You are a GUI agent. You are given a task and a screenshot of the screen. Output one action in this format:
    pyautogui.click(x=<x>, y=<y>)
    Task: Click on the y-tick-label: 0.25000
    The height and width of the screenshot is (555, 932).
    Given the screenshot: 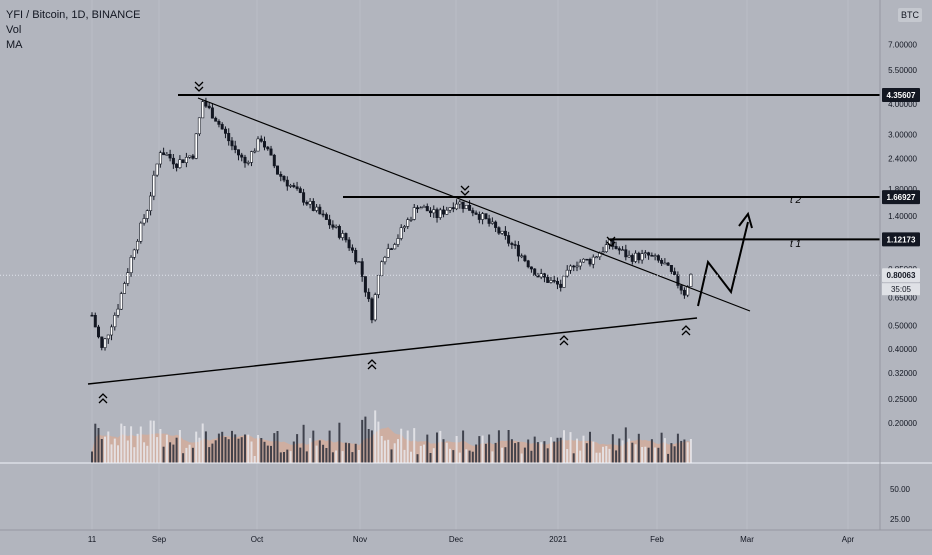 What is the action you would take?
    pyautogui.click(x=902, y=399)
    